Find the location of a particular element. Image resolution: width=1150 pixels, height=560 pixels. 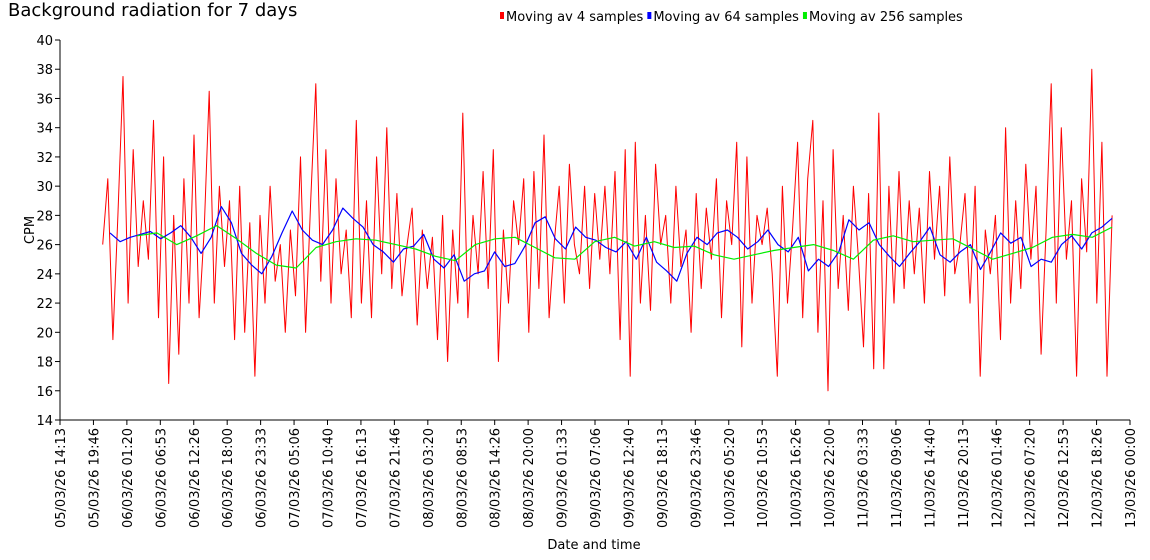

x-tick-label: 10/03/26 05:20 is located at coordinates (730, 478).